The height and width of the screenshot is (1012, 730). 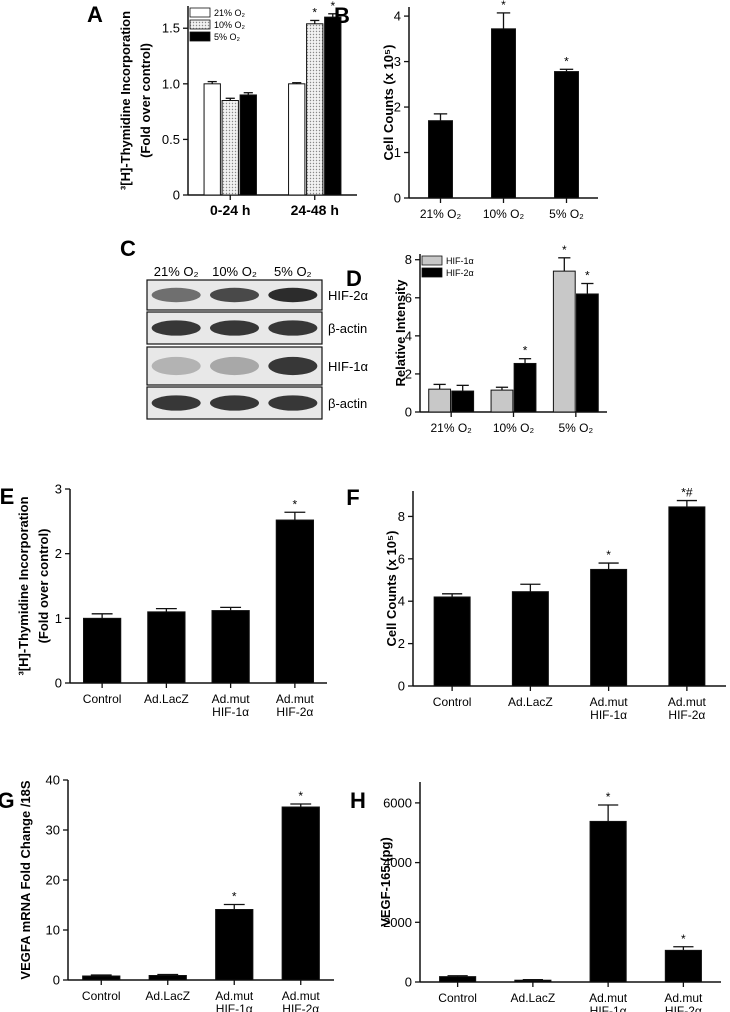 I want to click on y-tick-label: 40, so click(x=53, y=780).